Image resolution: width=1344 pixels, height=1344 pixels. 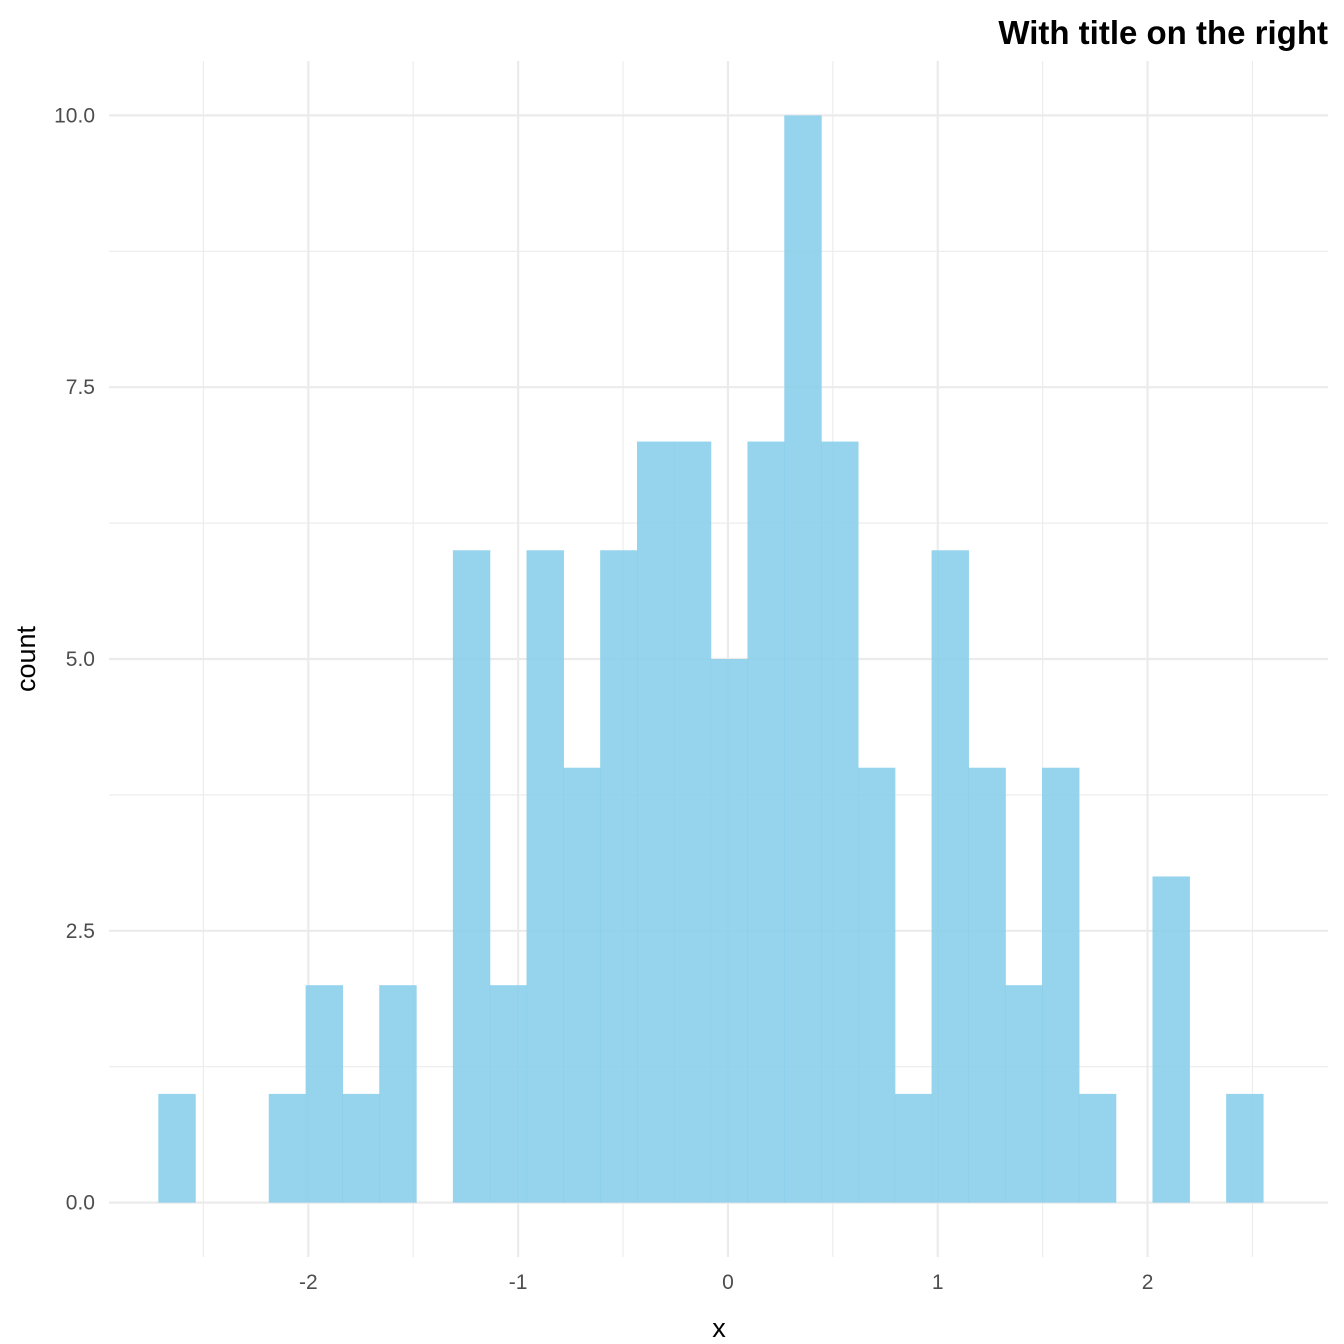 I want to click on x-tick-label: 0, so click(x=728, y=1282).